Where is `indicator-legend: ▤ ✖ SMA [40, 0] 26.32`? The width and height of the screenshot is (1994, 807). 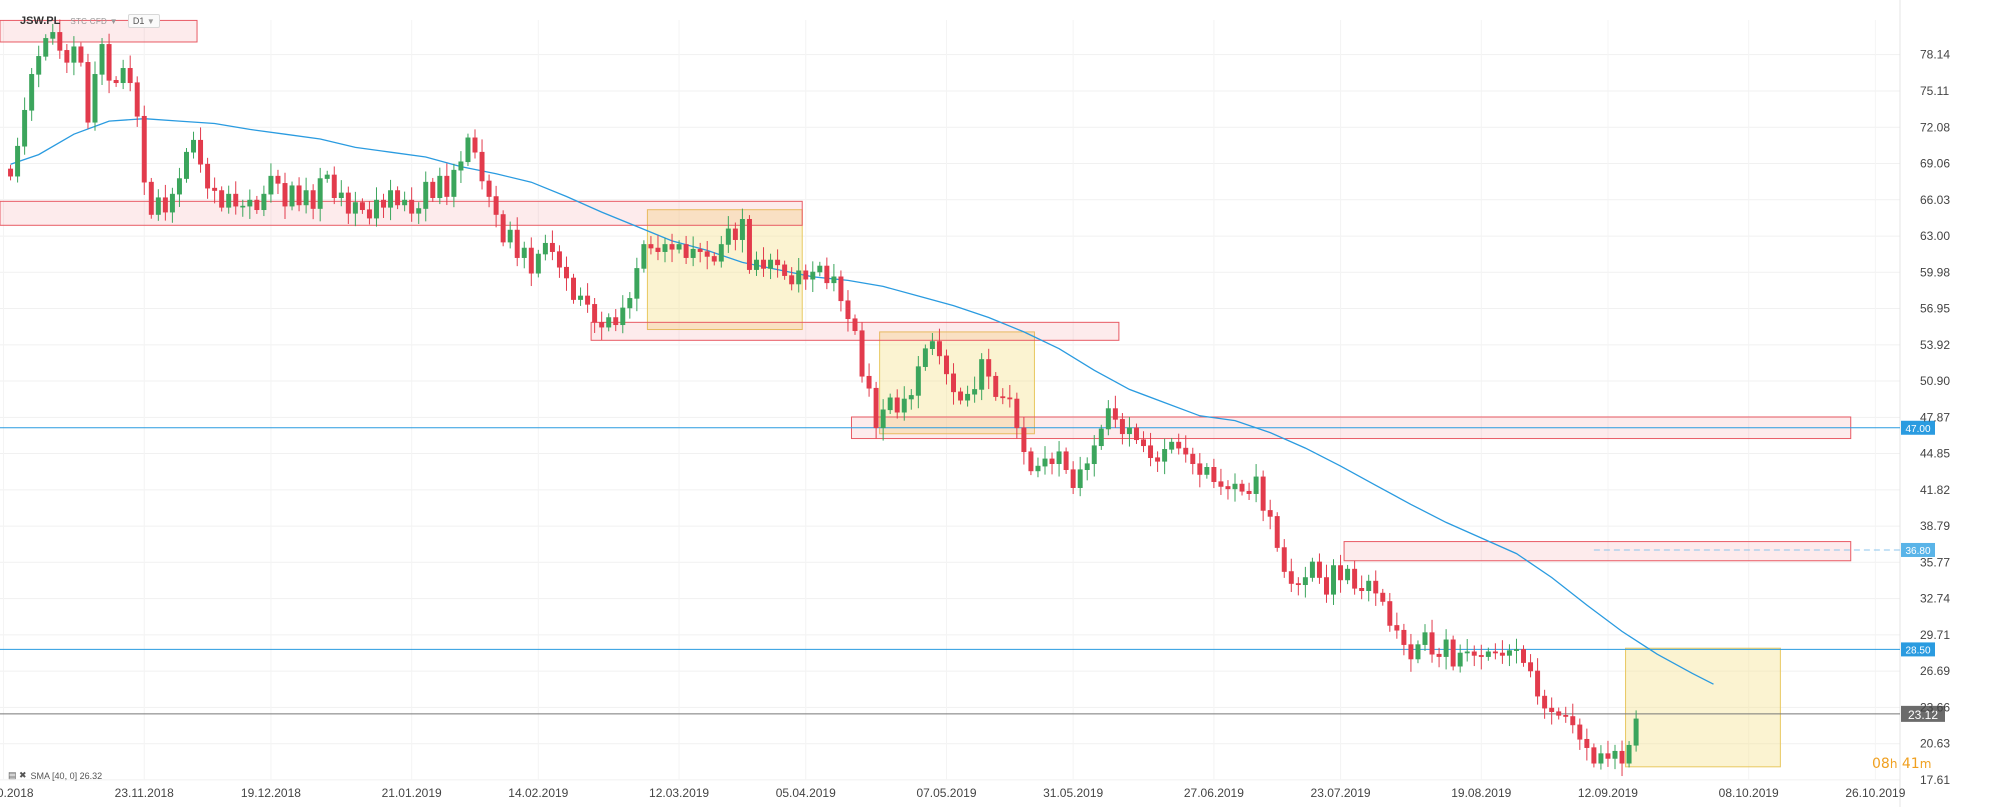
indicator-legend: ▤ ✖ SMA [40, 0] 26.32 is located at coordinates (55, 775).